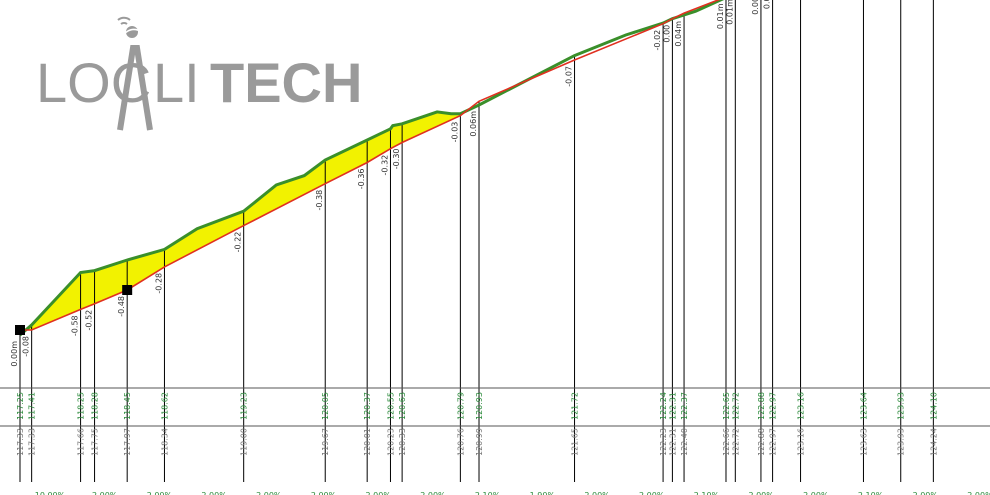  Describe the element at coordinates (402, 442) in the screenshot. I see `design-elevation-label: 120.33` at that location.